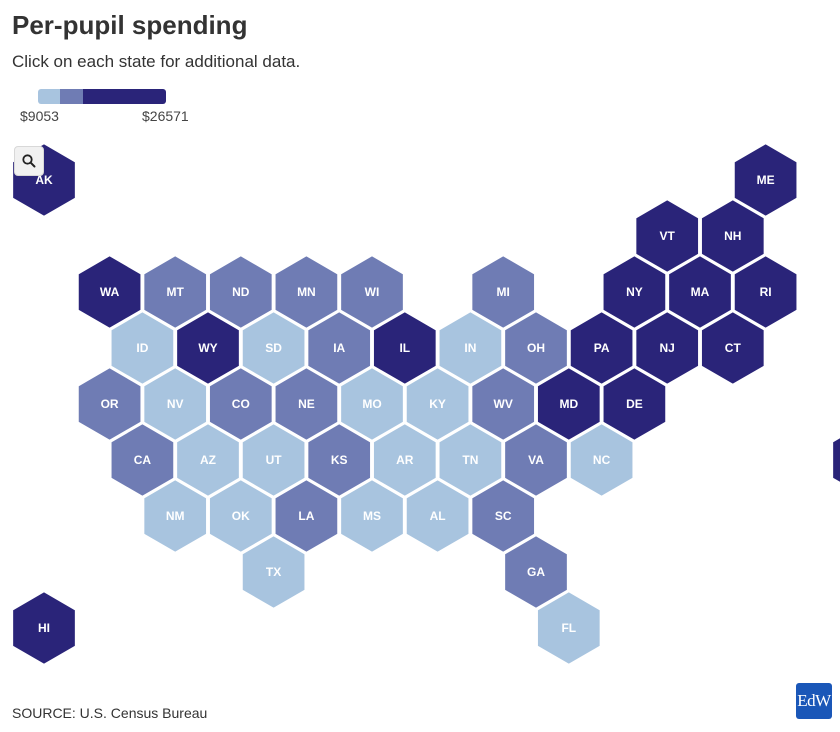 The width and height of the screenshot is (840, 732). I want to click on state-shape-co, so click(241, 404).